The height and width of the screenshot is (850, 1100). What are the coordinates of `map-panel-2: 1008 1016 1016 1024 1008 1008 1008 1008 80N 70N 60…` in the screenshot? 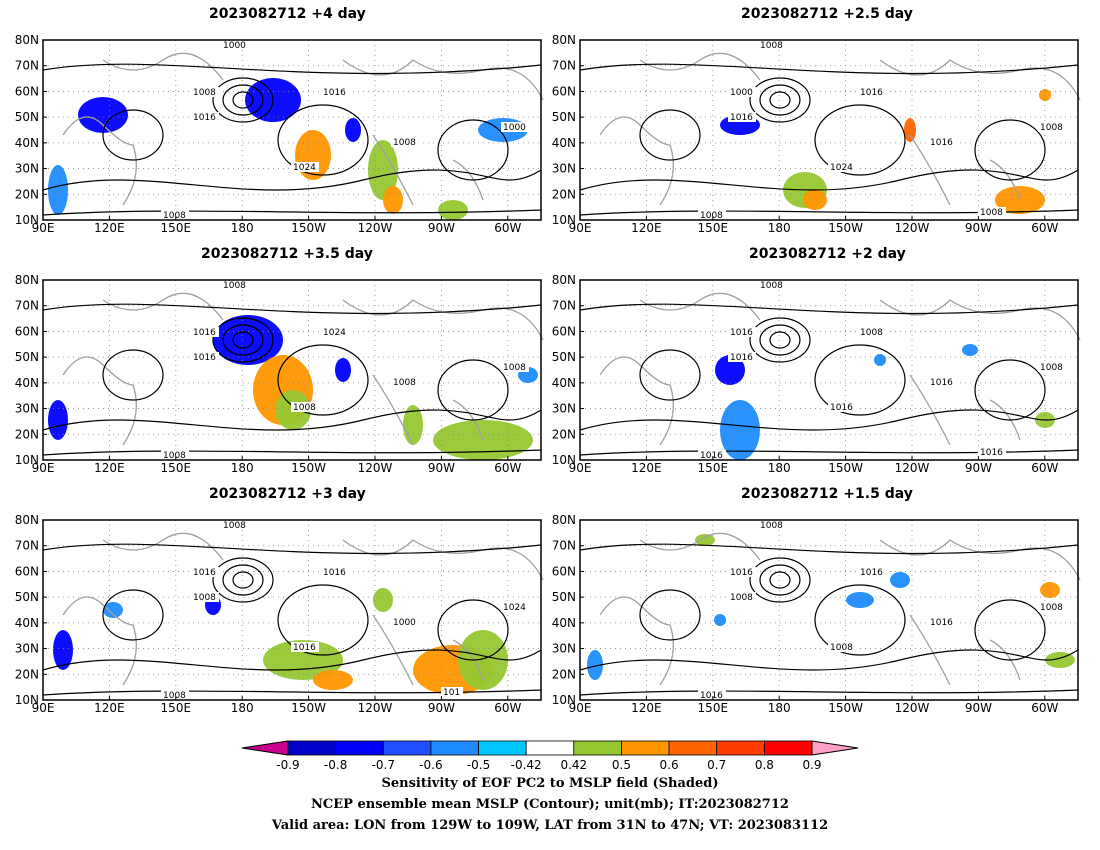 It's located at (279, 374).